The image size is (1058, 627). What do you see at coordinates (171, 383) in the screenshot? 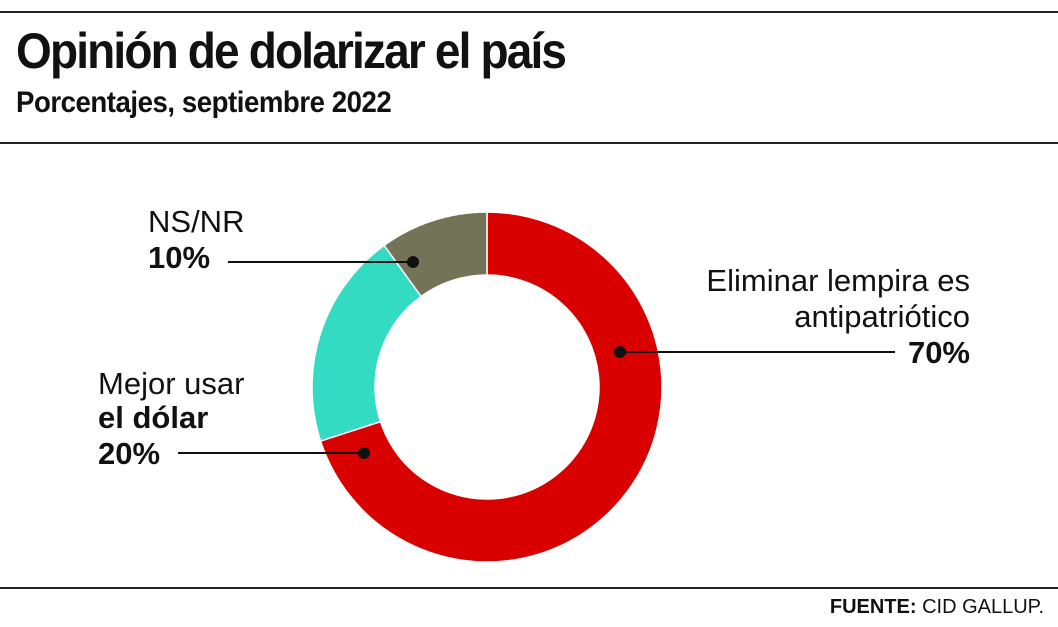
I see `label-dolar-line1: Mejor usar` at bounding box center [171, 383].